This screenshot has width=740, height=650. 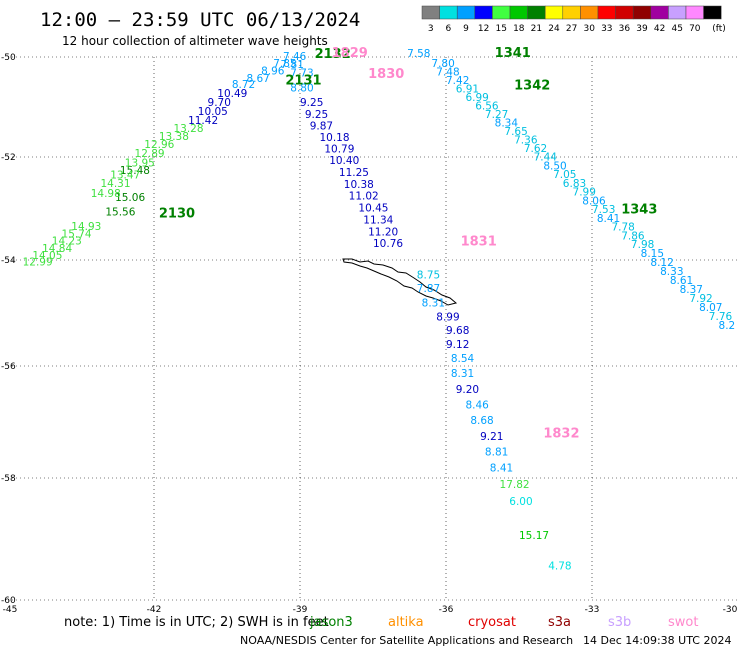 I want to click on wave-height-value: 7.44, so click(x=546, y=158).